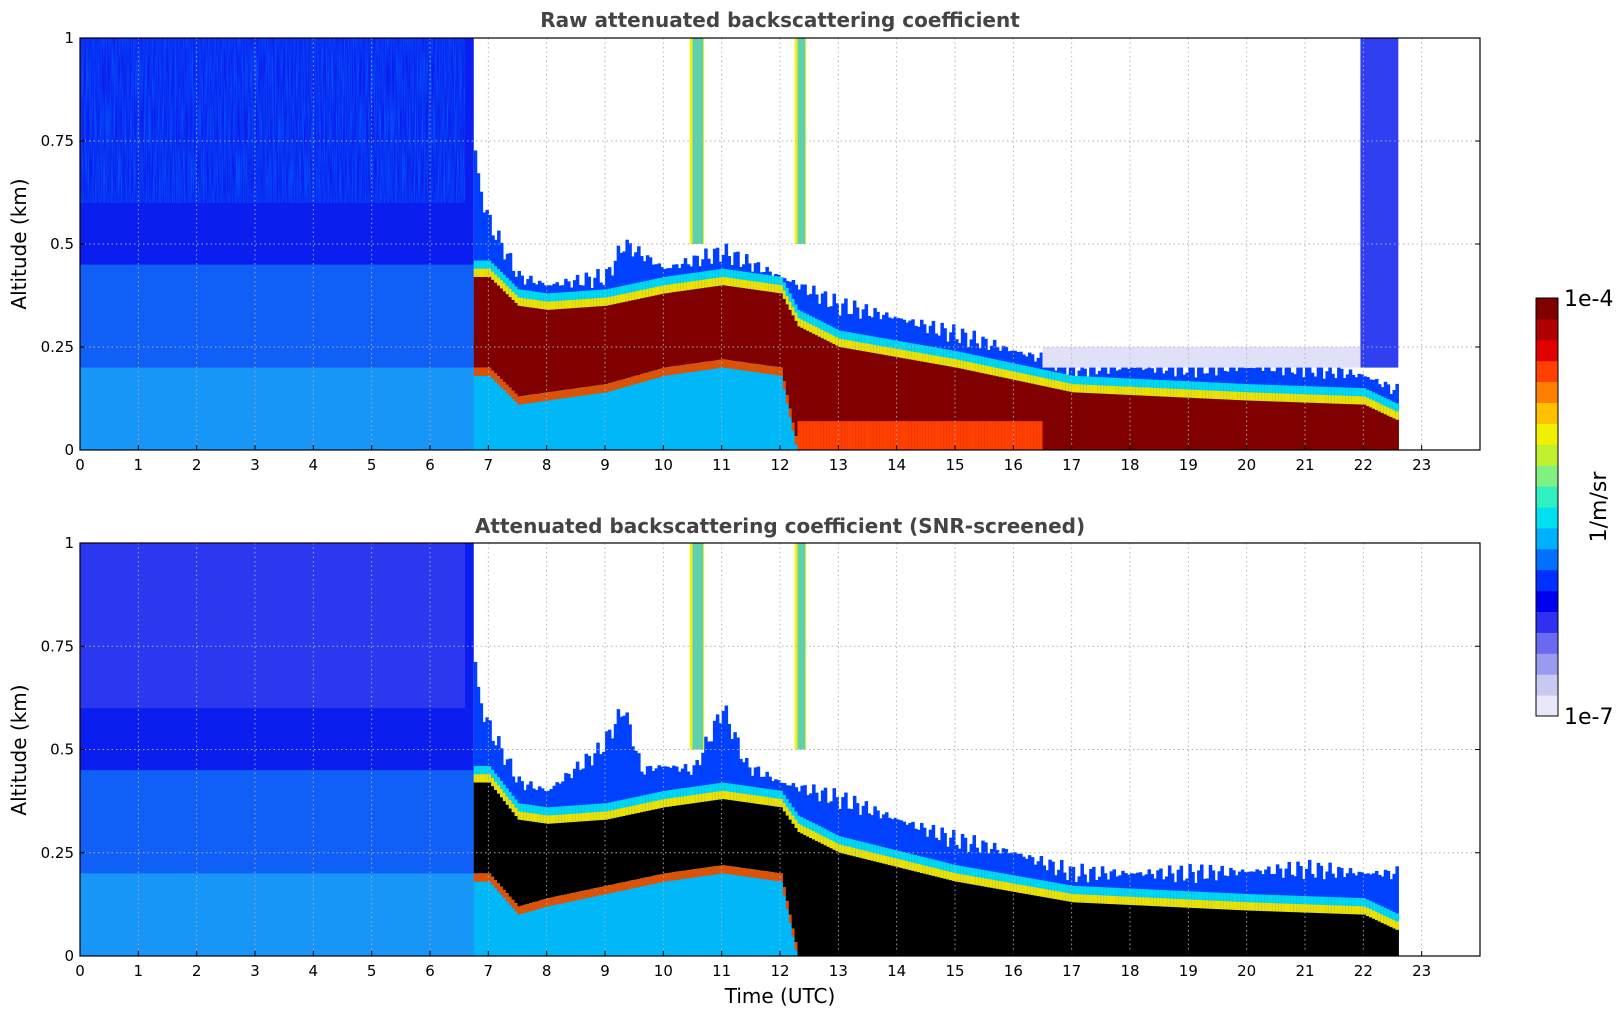  I want to click on colorbar-segment, so click(1547, 413).